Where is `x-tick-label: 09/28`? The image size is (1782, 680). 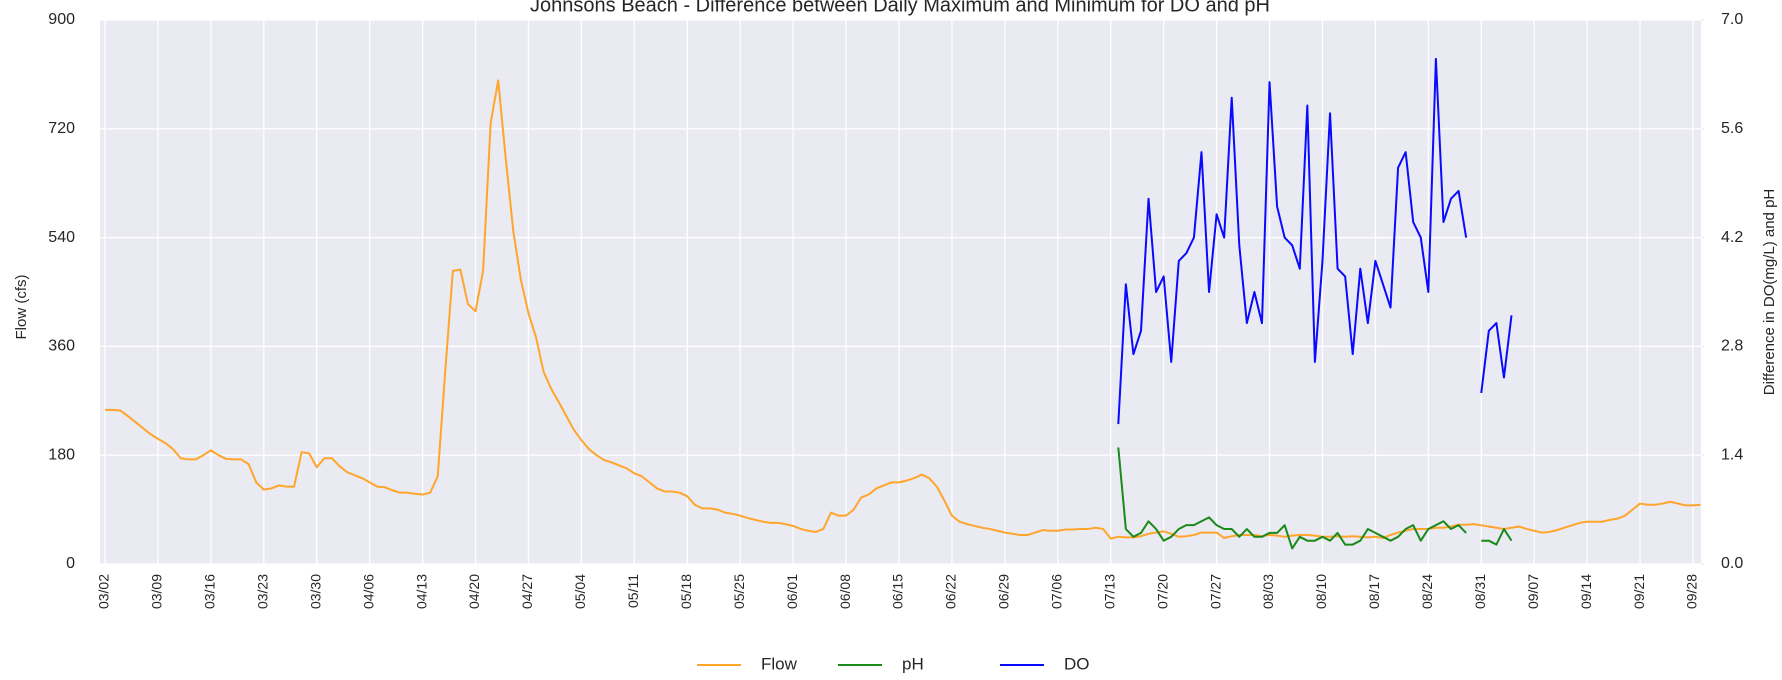 x-tick-label: 09/28 is located at coordinates (1692, 591).